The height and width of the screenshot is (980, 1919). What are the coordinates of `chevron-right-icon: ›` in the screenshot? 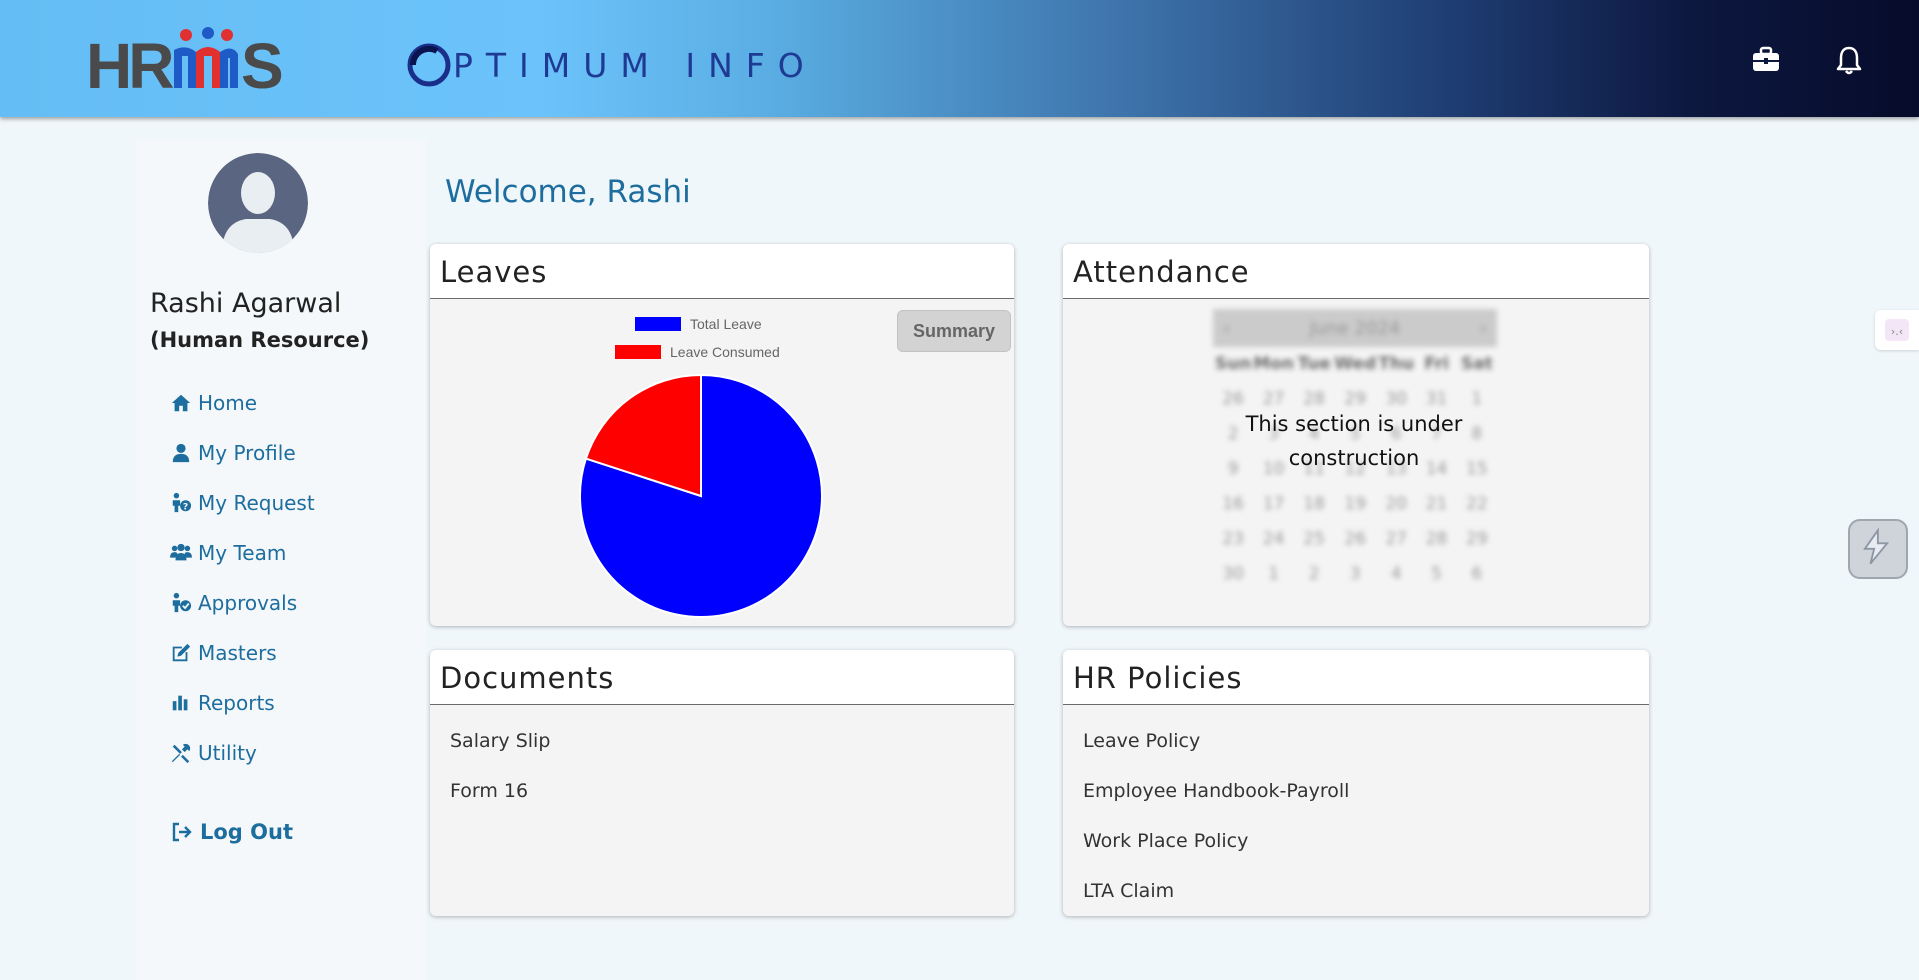 It's located at (1483, 328).